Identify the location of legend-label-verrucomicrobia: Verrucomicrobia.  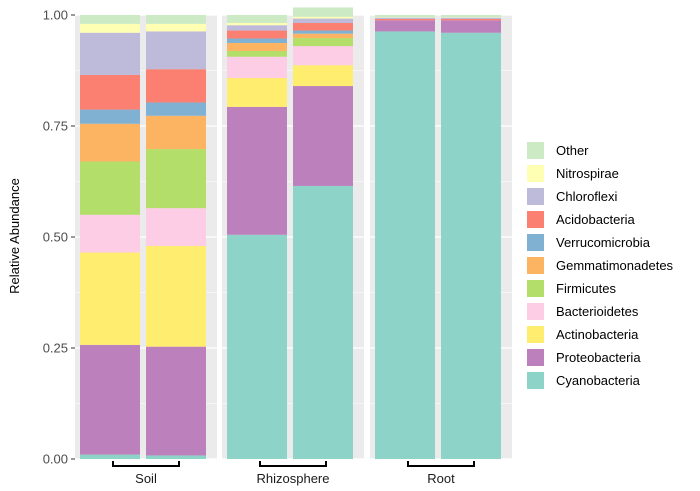
(603, 242).